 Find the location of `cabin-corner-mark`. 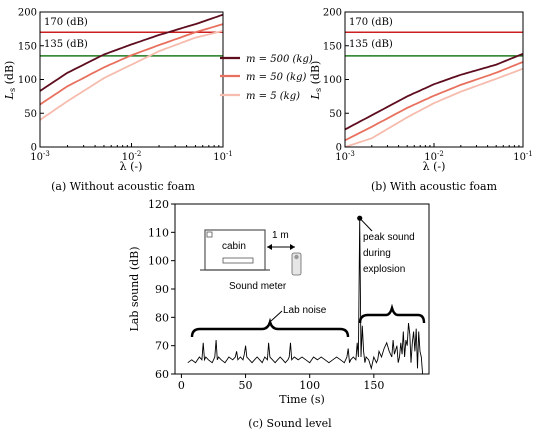

cabin-corner-mark is located at coordinates (209, 234).